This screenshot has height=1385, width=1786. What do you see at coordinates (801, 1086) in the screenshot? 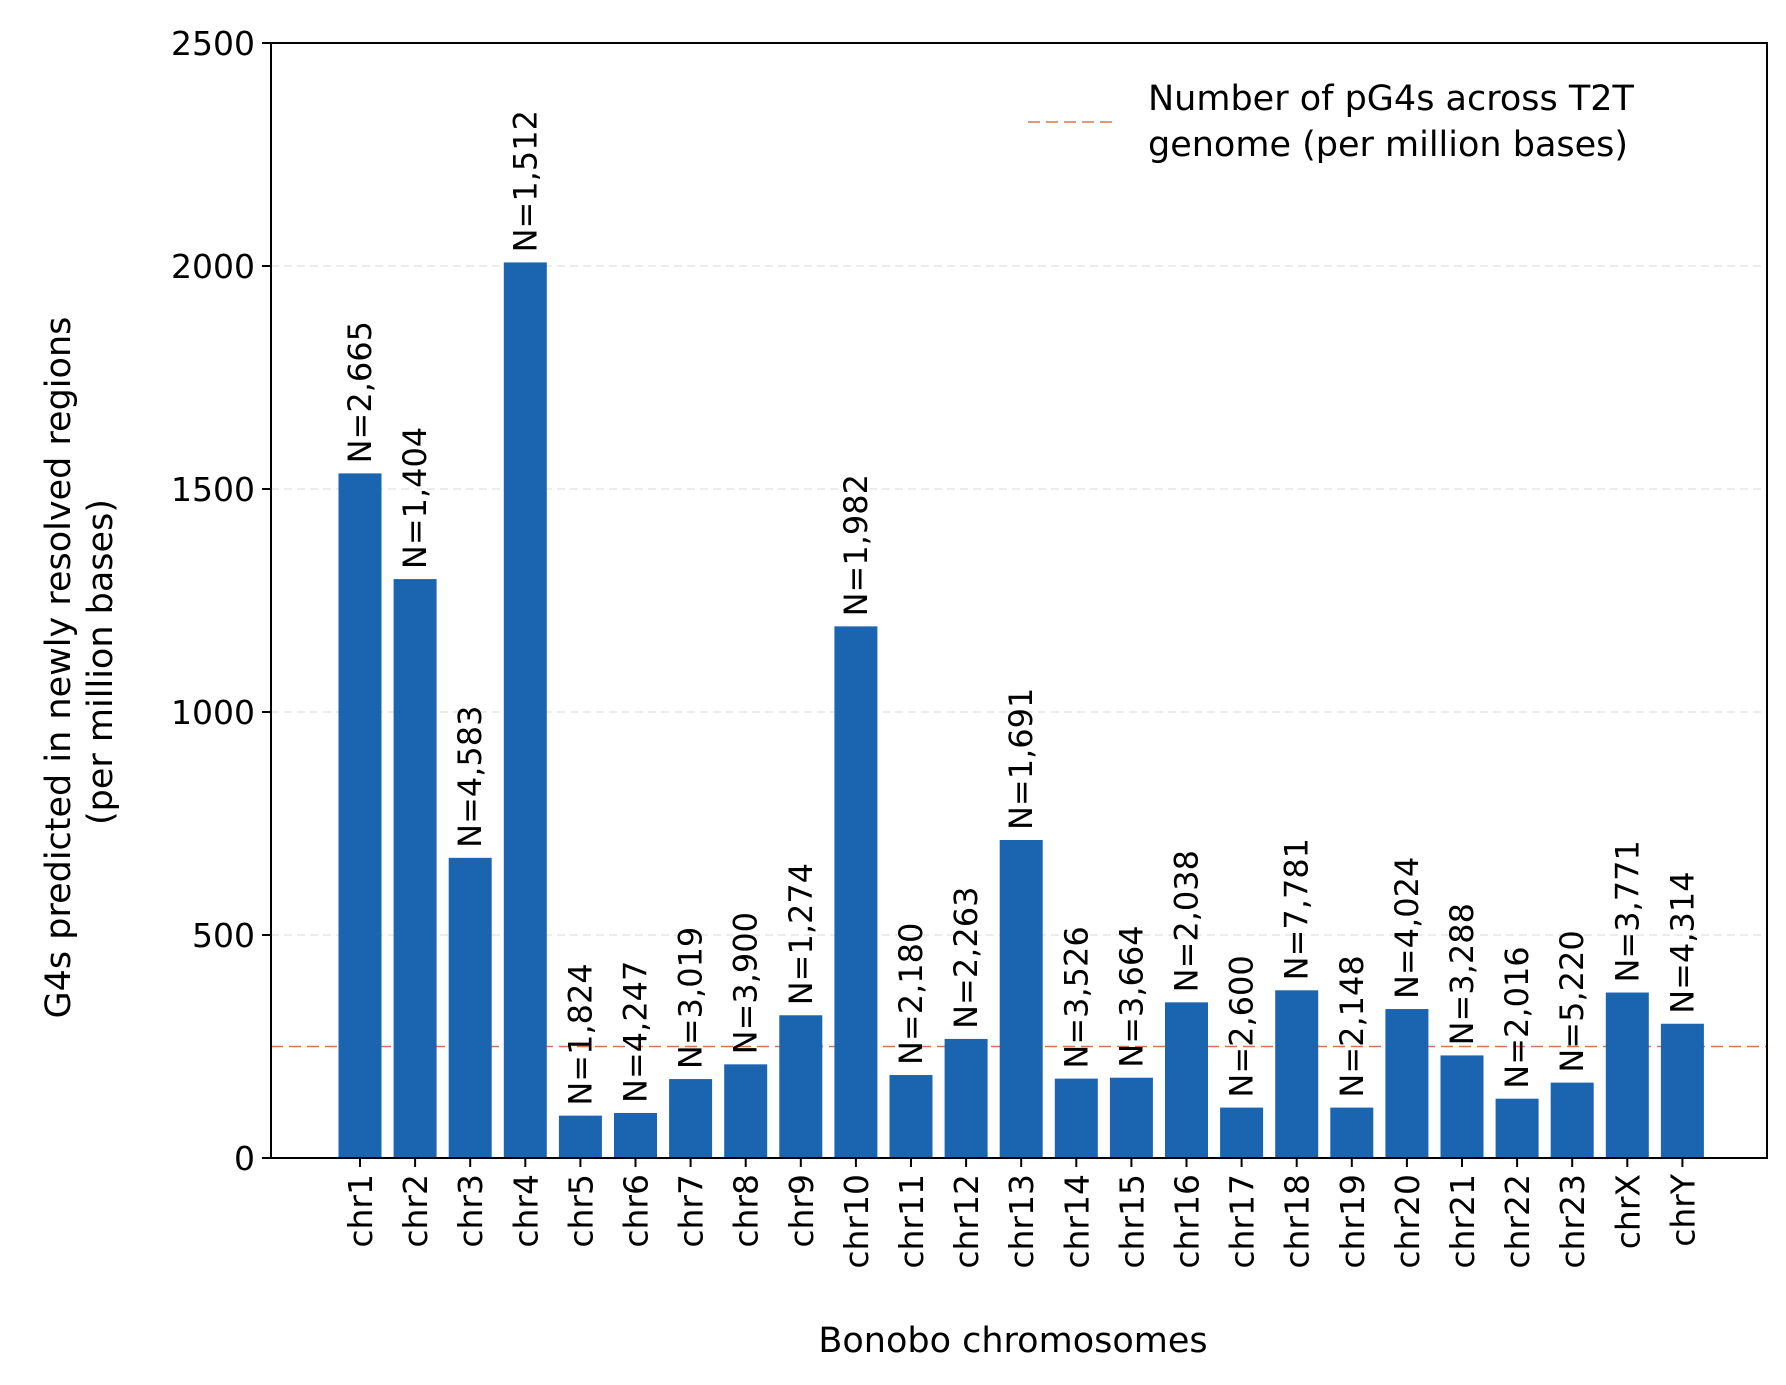
I see `bar-chr9` at bounding box center [801, 1086].